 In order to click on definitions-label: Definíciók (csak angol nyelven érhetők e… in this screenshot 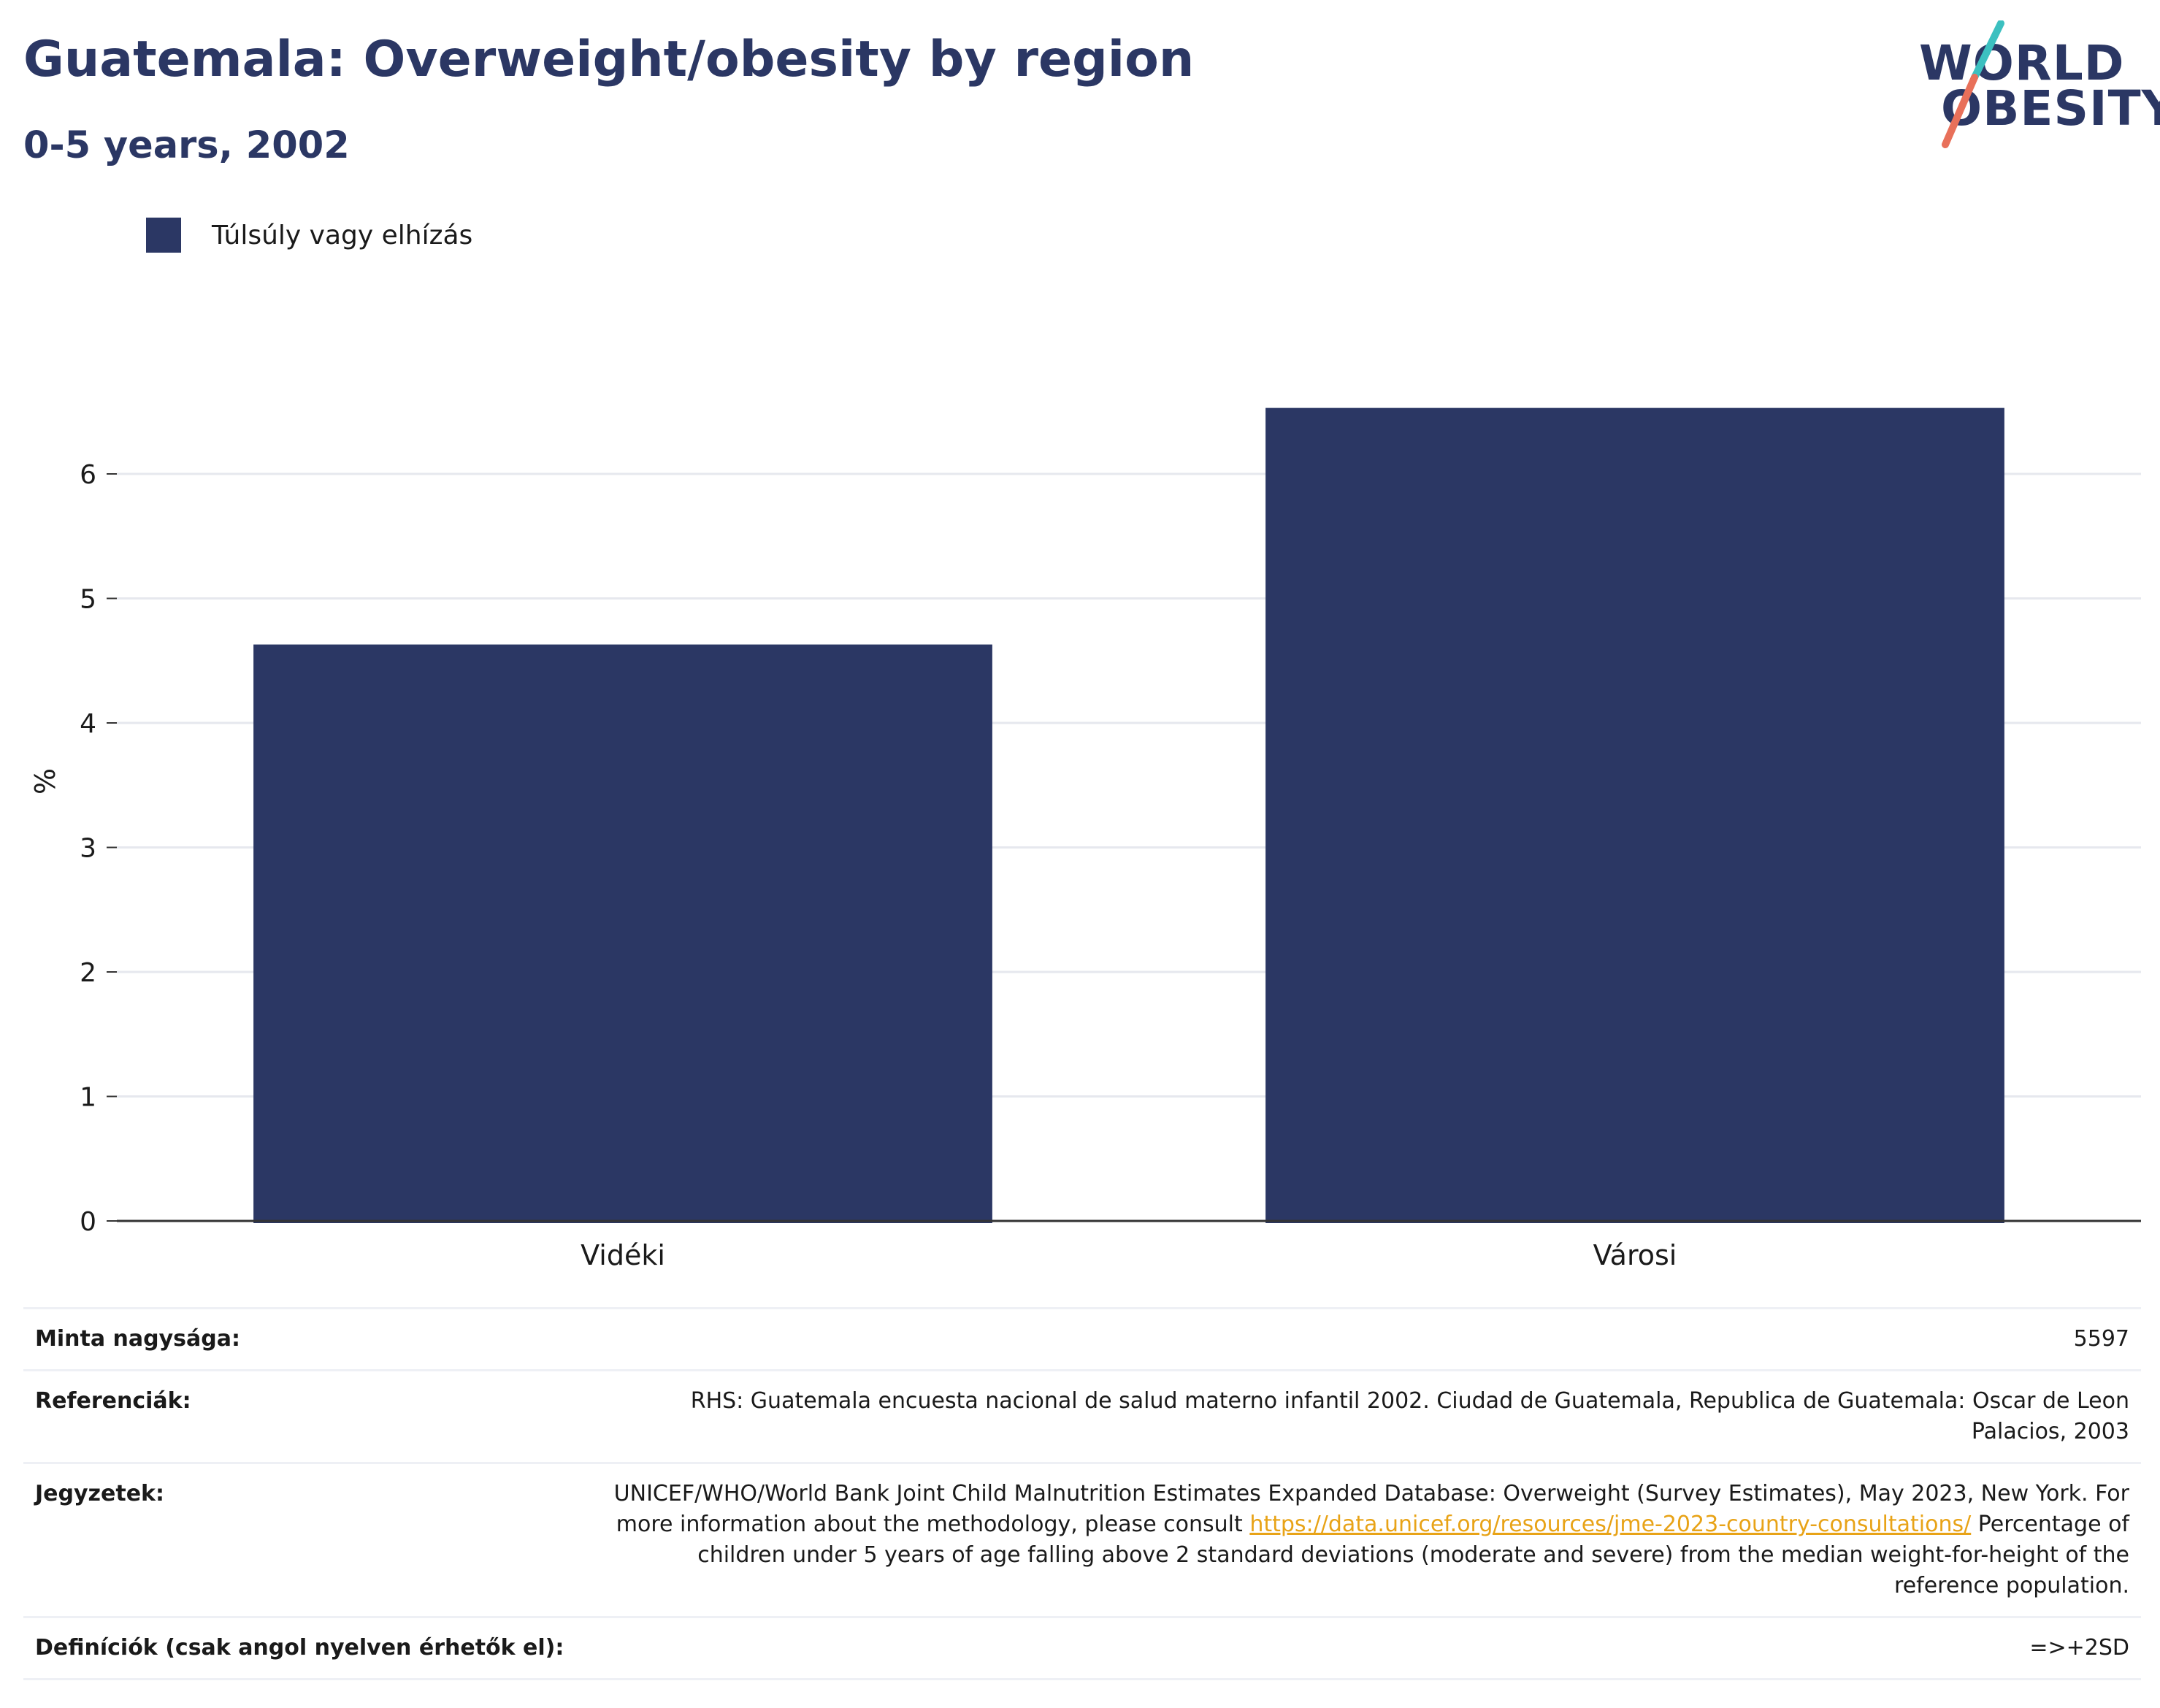, I will do `click(299, 1648)`.